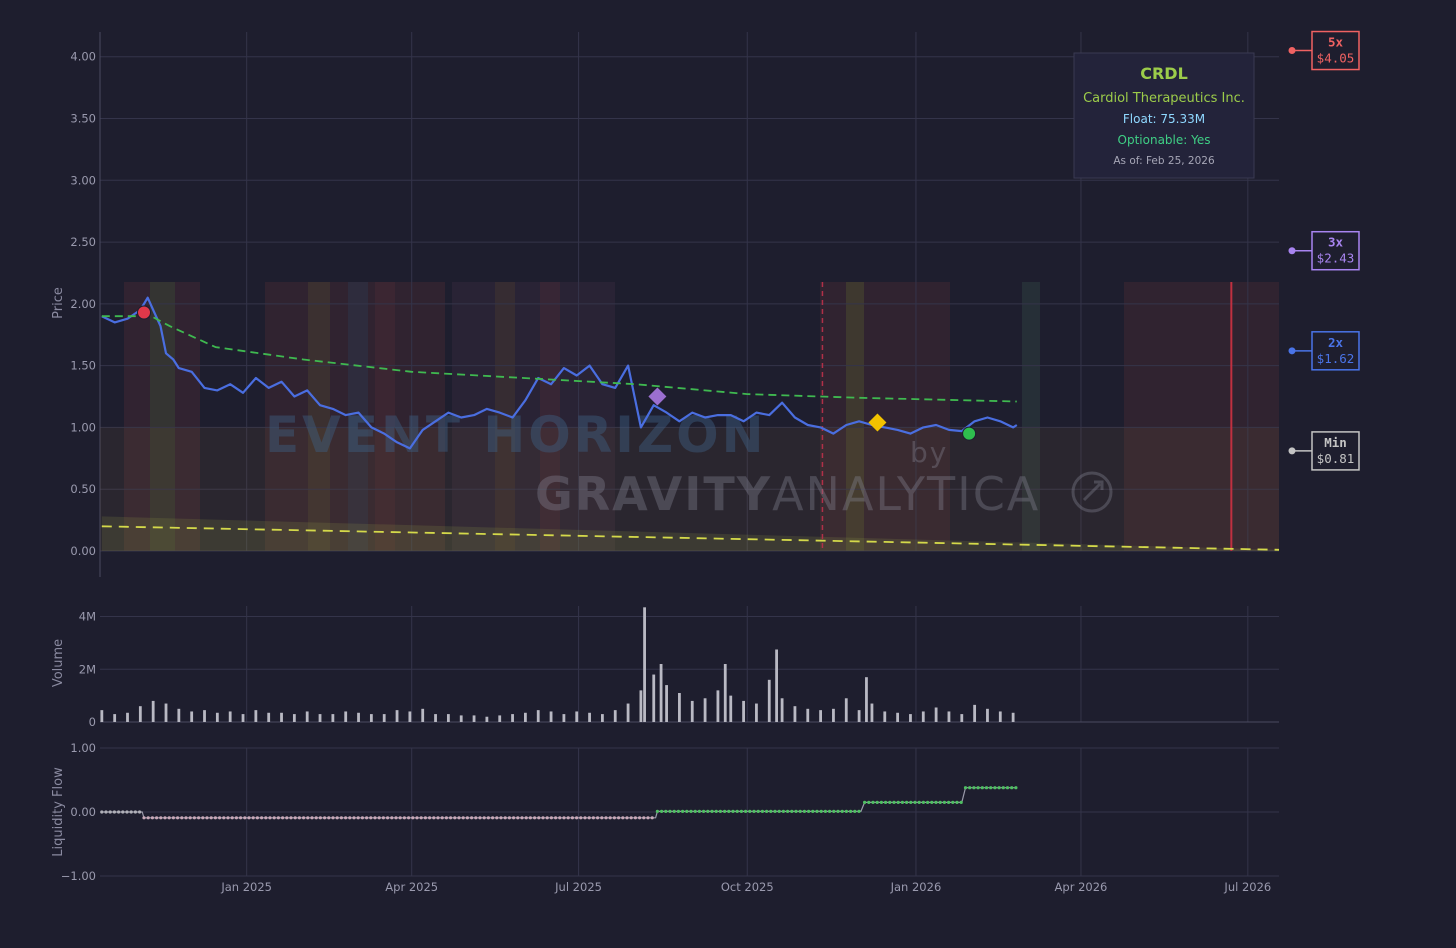  What do you see at coordinates (1092, 492) in the screenshot?
I see `rocket-icon` at bounding box center [1092, 492].